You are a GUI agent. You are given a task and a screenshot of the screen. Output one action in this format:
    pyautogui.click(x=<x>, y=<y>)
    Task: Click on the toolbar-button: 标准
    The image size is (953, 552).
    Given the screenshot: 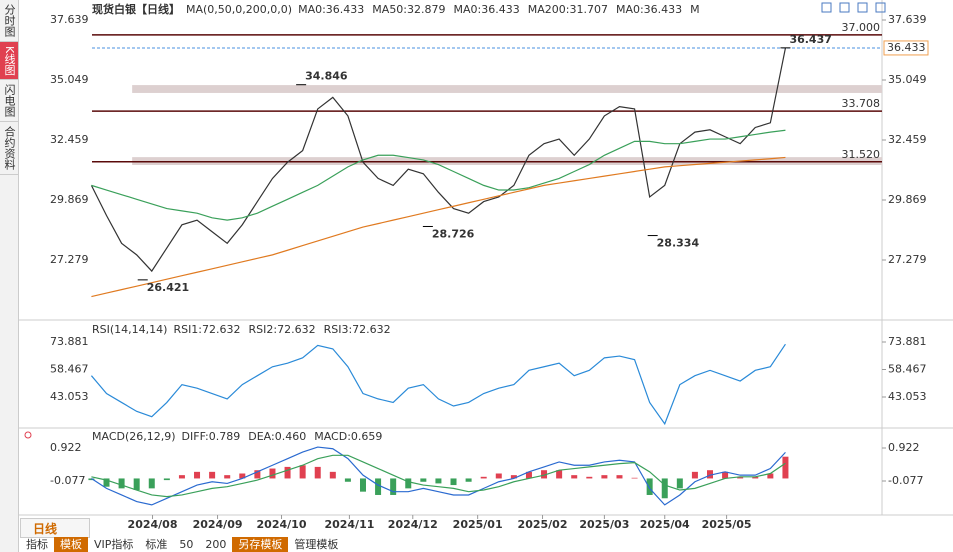 What is the action you would take?
    pyautogui.click(x=156, y=544)
    